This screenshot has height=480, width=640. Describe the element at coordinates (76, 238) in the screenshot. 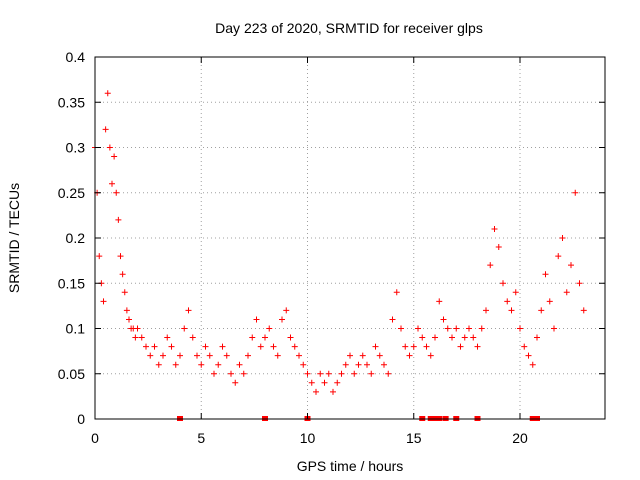

I see `y-tick-label: 0.2` at that location.